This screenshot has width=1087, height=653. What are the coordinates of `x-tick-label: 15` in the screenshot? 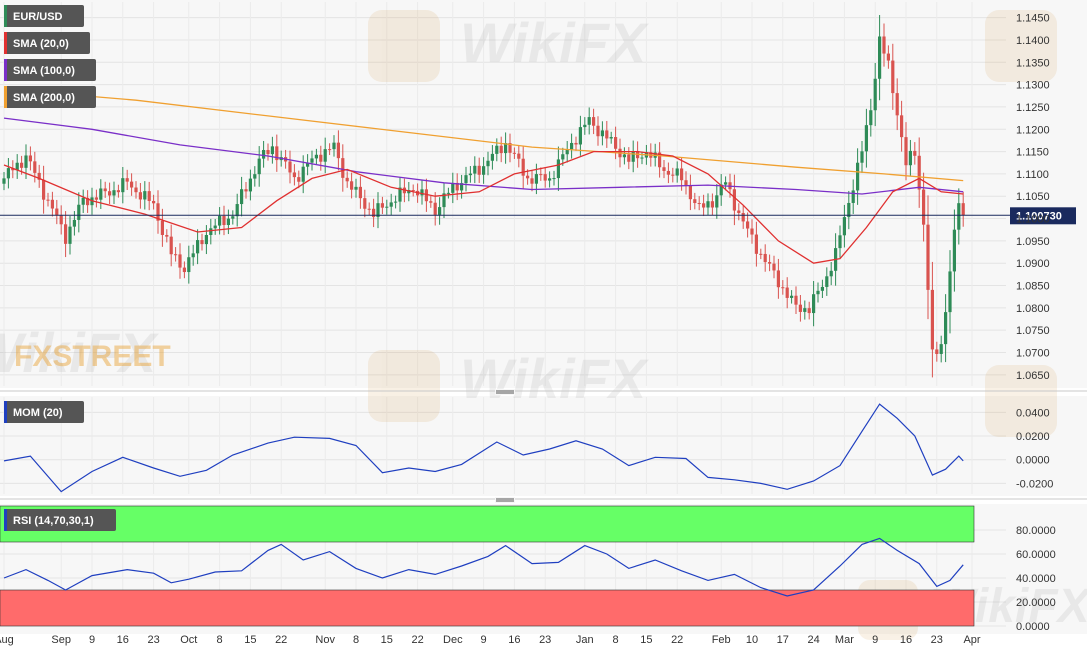 It's located at (250, 640).